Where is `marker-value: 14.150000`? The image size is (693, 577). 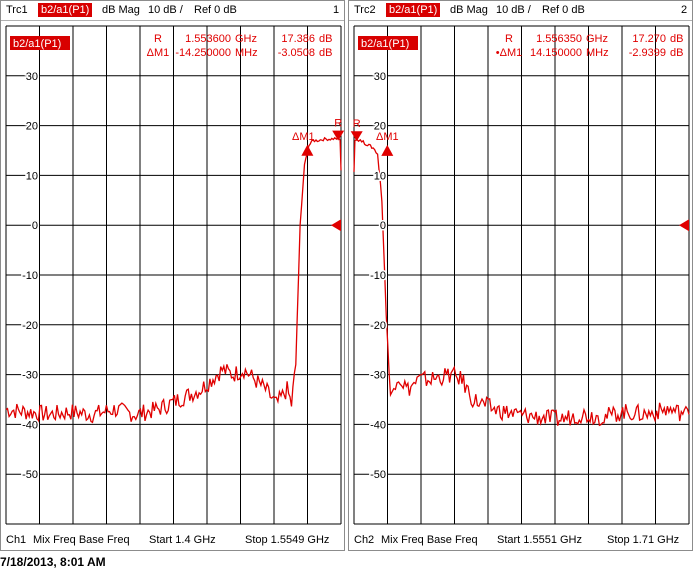
marker-value: 14.150000 is located at coordinates (556, 53).